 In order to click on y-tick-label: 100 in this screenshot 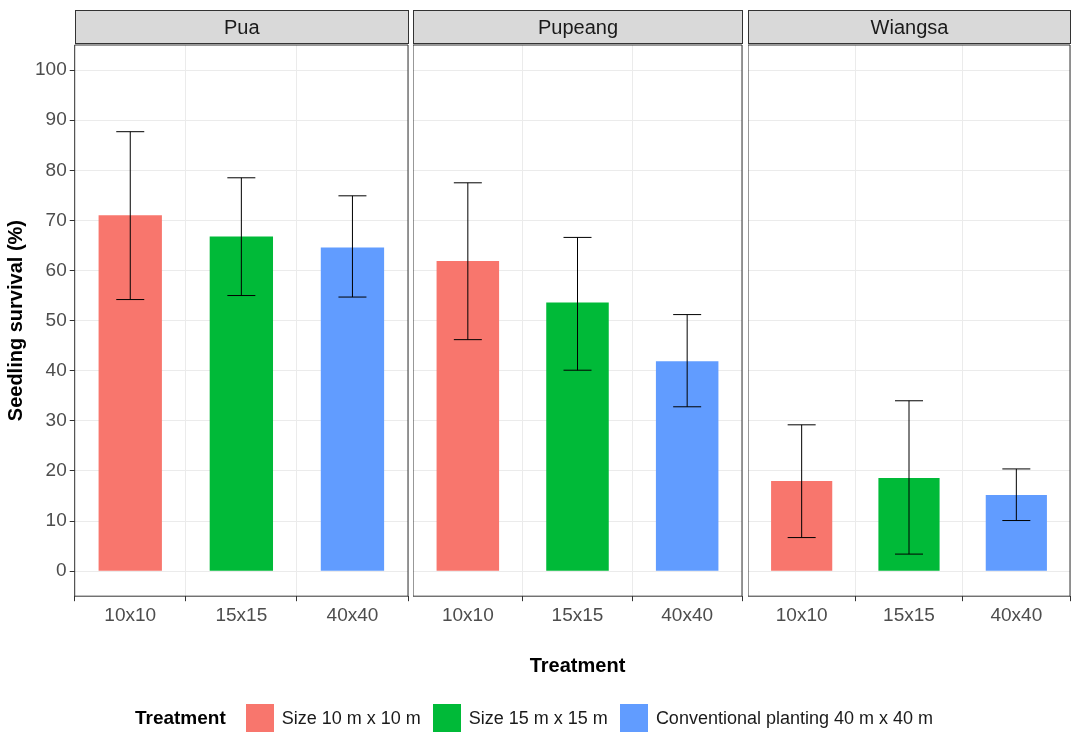, I will do `click(51, 69)`.